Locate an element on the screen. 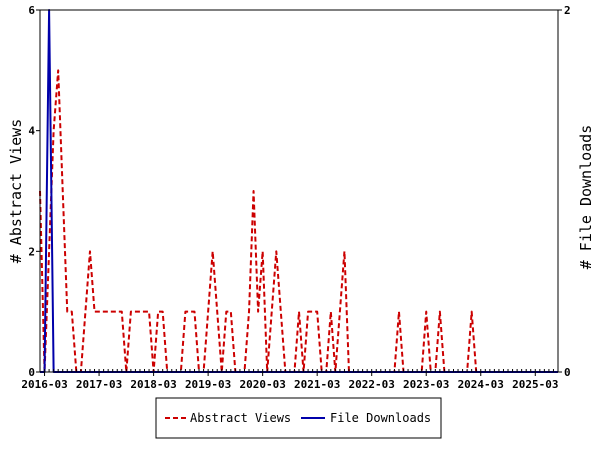 The image size is (600, 450). legend-label-abstract-views: Abstract Views is located at coordinates (240, 418).